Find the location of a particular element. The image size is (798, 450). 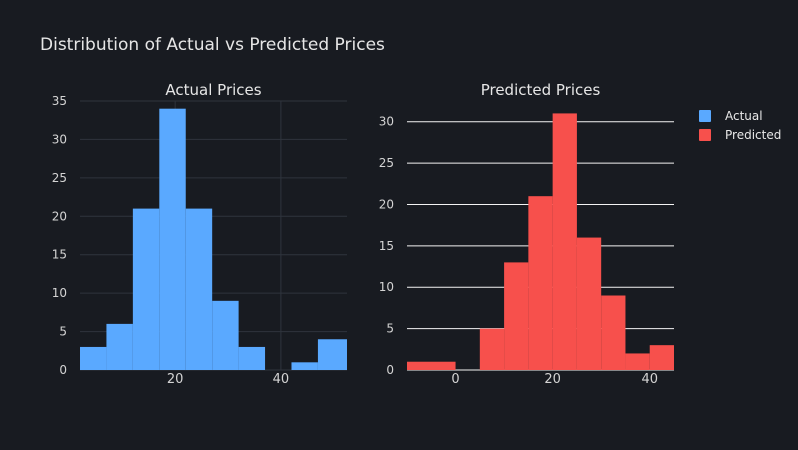

y-tick-label: 35 is located at coordinates (59, 101).